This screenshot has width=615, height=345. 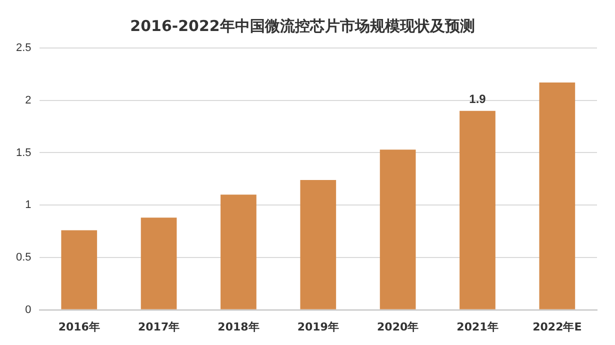 What do you see at coordinates (79, 327) in the screenshot?
I see `x-tick-label: 2016年` at bounding box center [79, 327].